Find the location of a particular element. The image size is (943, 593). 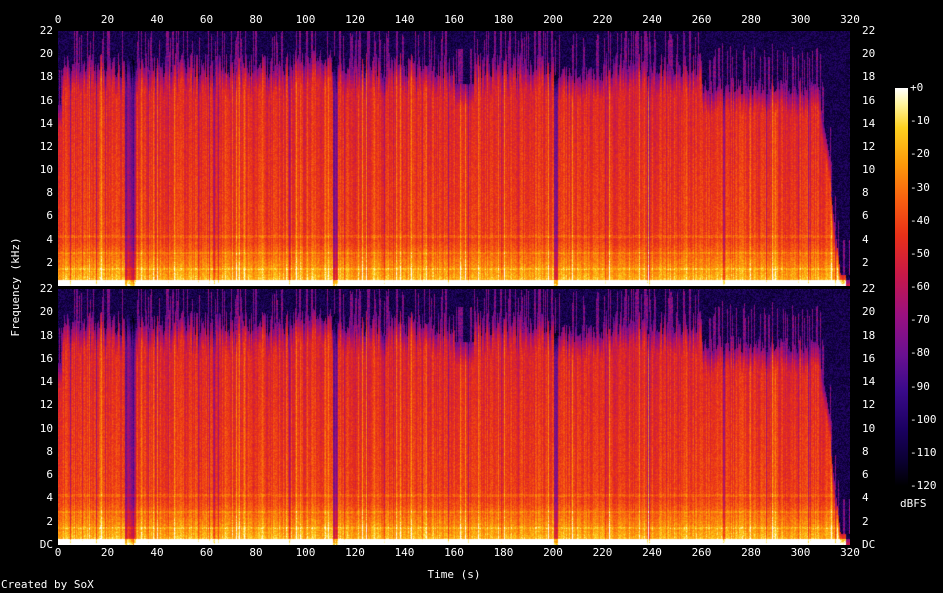

x-tick-label-top: 280 is located at coordinates (751, 19).